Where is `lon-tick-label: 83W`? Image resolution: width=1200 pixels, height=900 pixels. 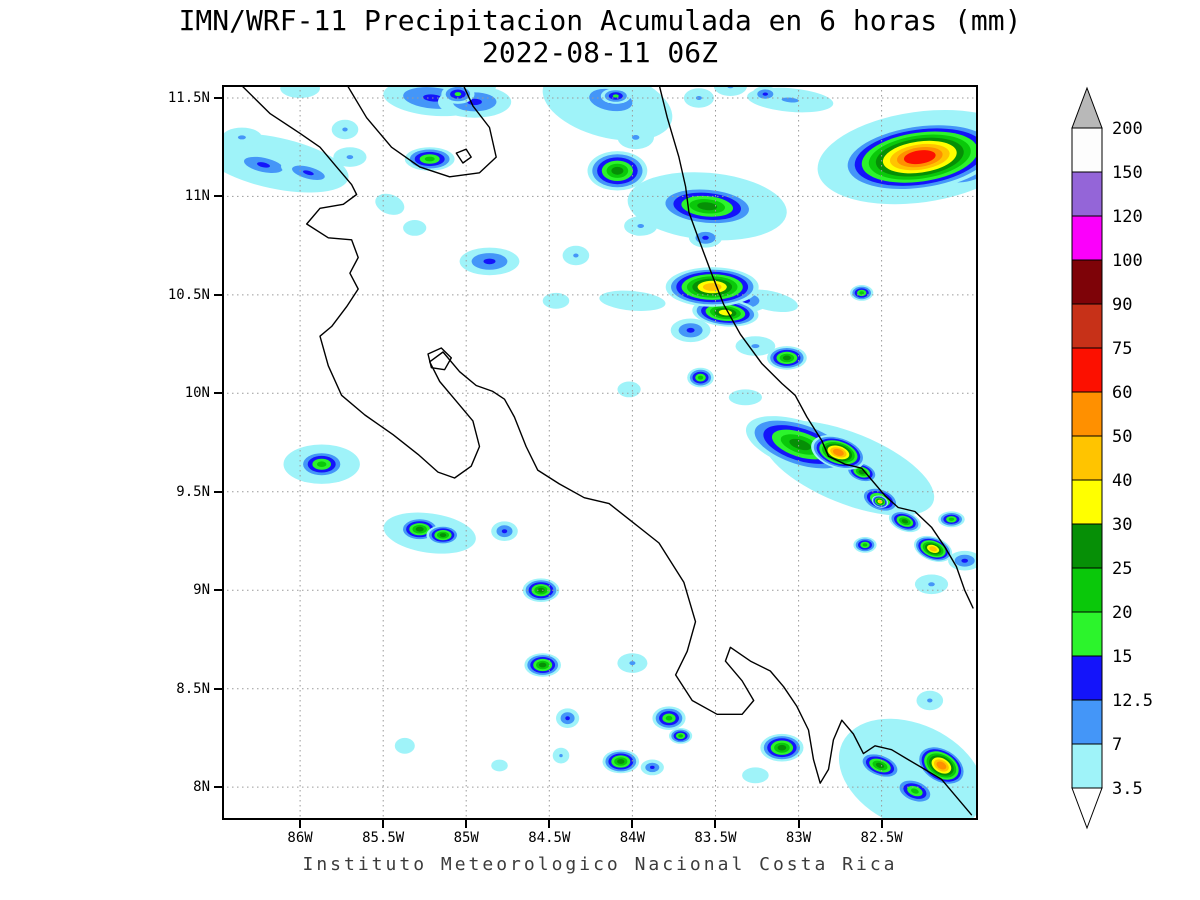
lon-tick-label: 83W is located at coordinates (798, 838).